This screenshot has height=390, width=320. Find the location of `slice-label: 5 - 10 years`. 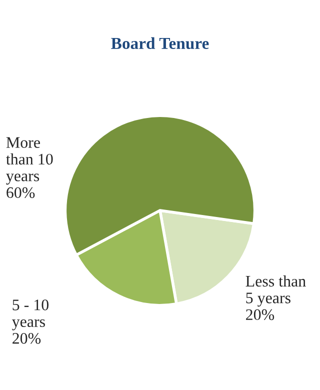

slice-label: 5 - 10 years is located at coordinates (30, 315).